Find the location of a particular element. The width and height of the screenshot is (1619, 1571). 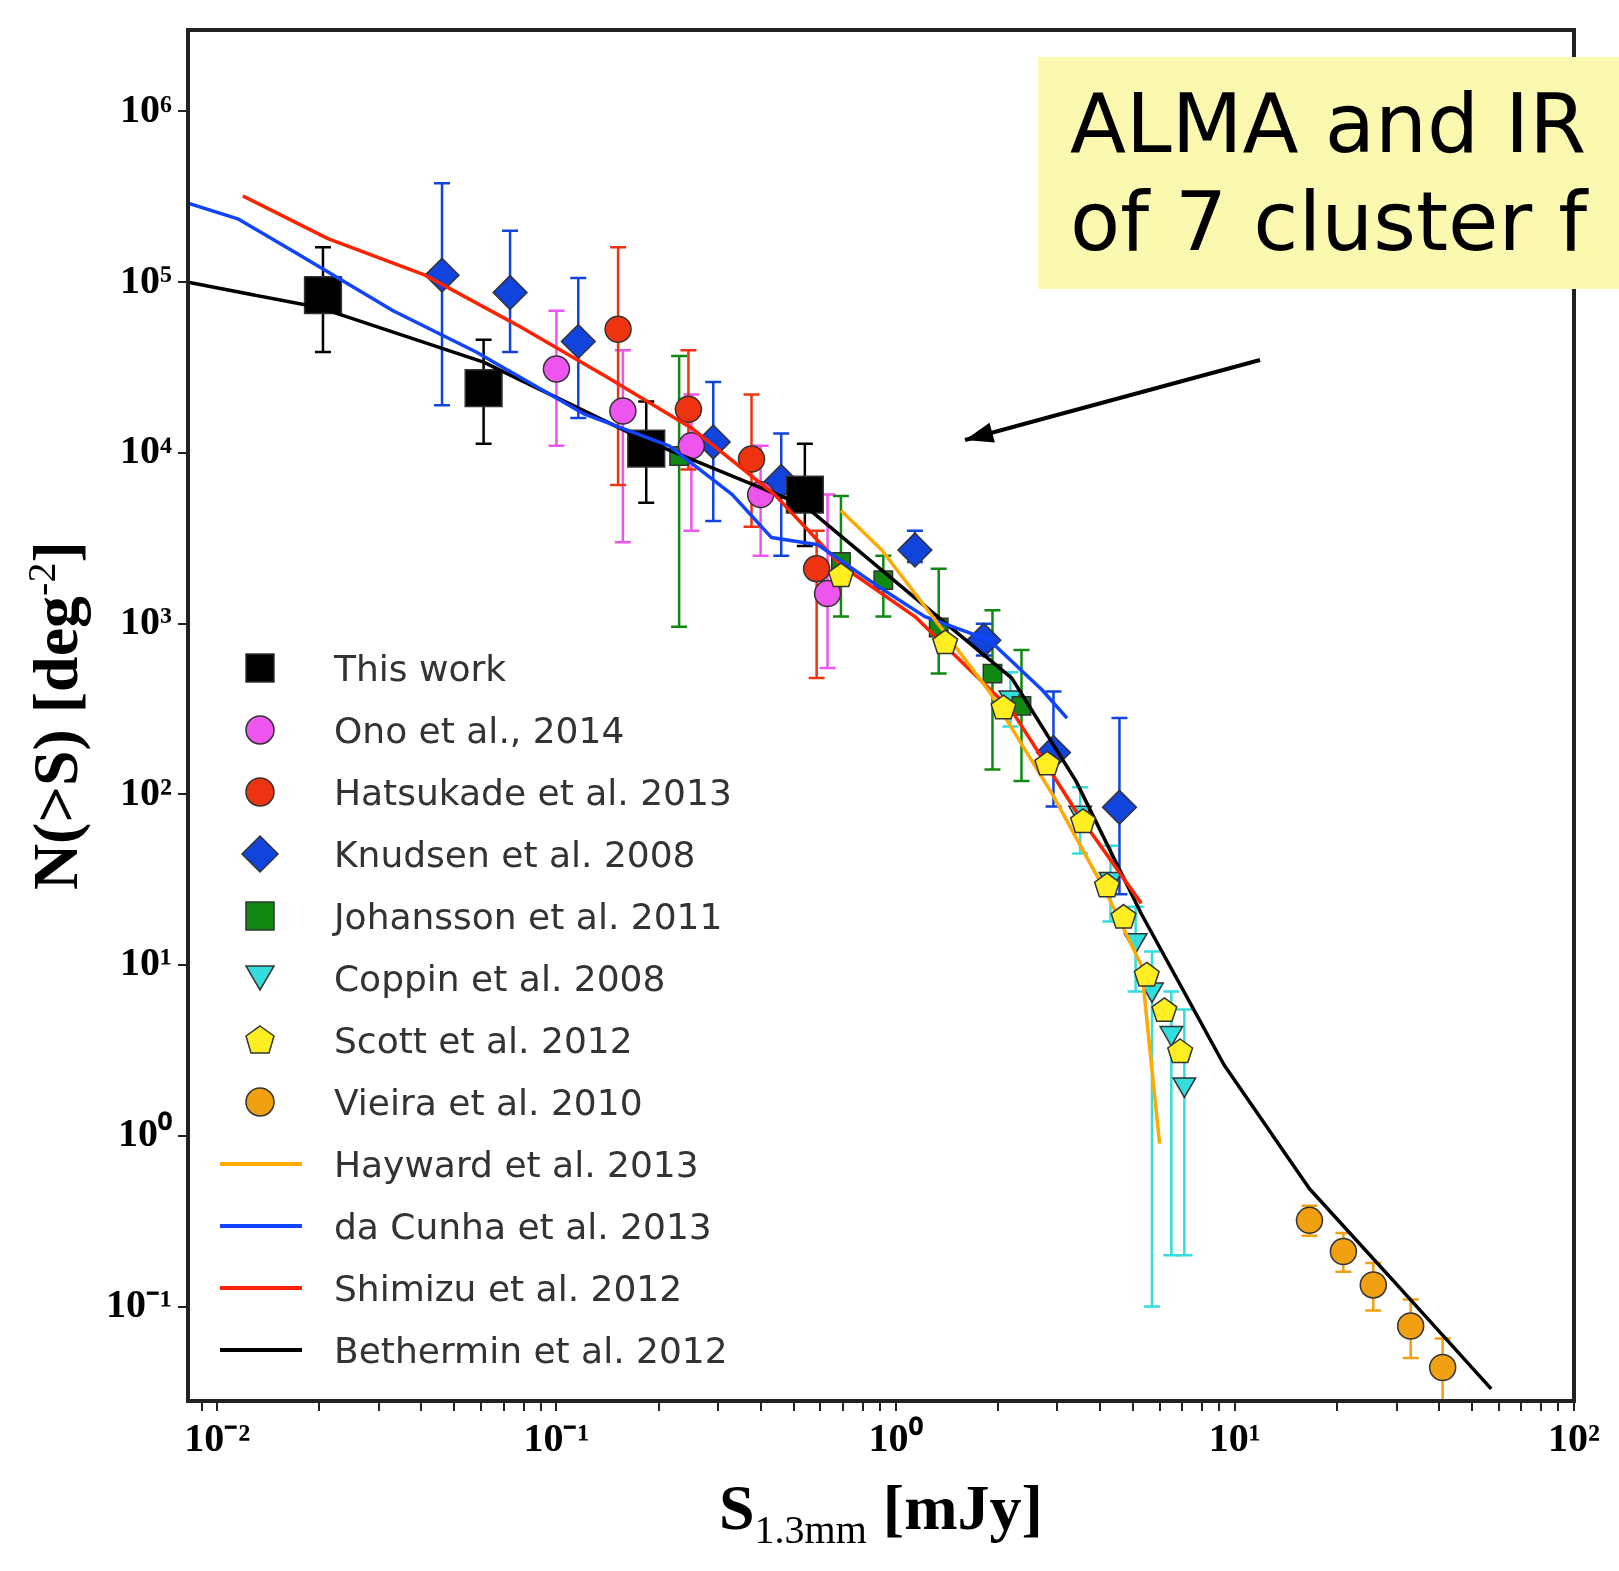

legend-label: Ono et al., 2014 is located at coordinates (479, 730).